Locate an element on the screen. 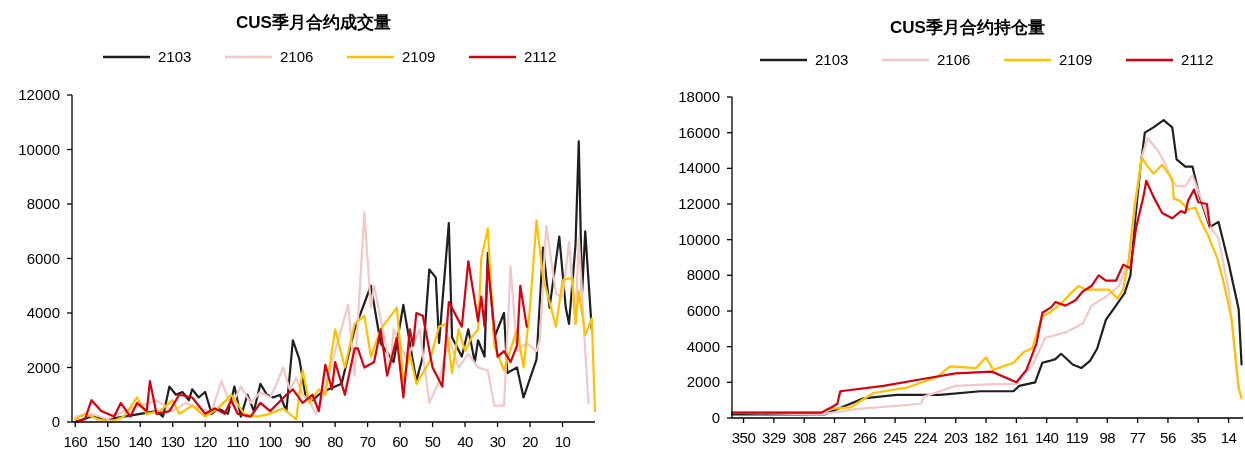 This screenshot has height=453, width=1245. x-tick-label: 98 is located at coordinates (1107, 437).